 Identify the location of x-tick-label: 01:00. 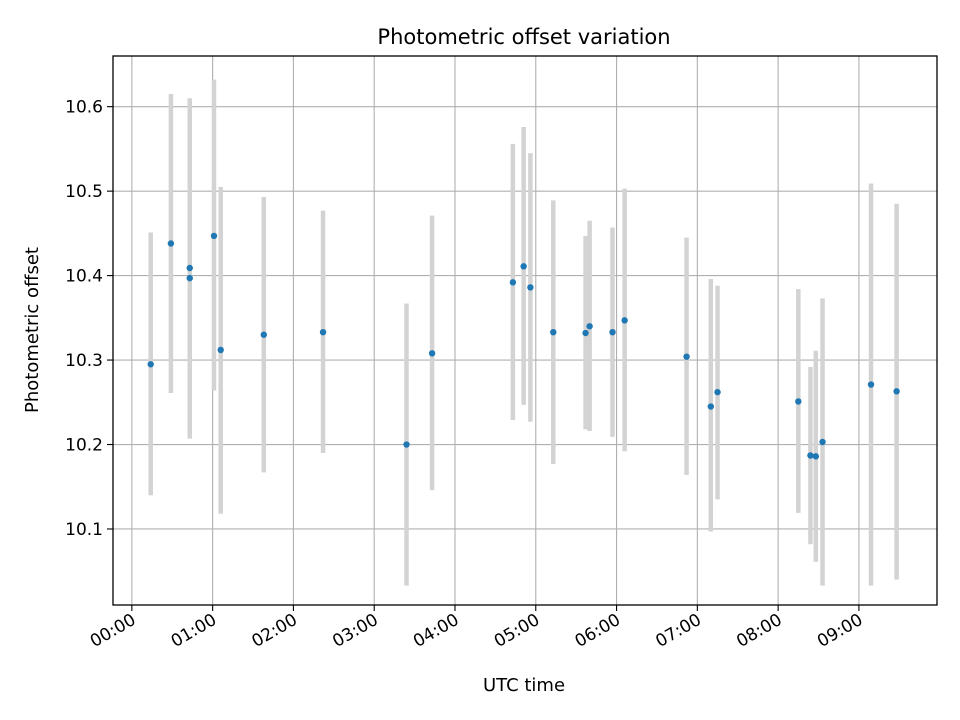
(194, 631).